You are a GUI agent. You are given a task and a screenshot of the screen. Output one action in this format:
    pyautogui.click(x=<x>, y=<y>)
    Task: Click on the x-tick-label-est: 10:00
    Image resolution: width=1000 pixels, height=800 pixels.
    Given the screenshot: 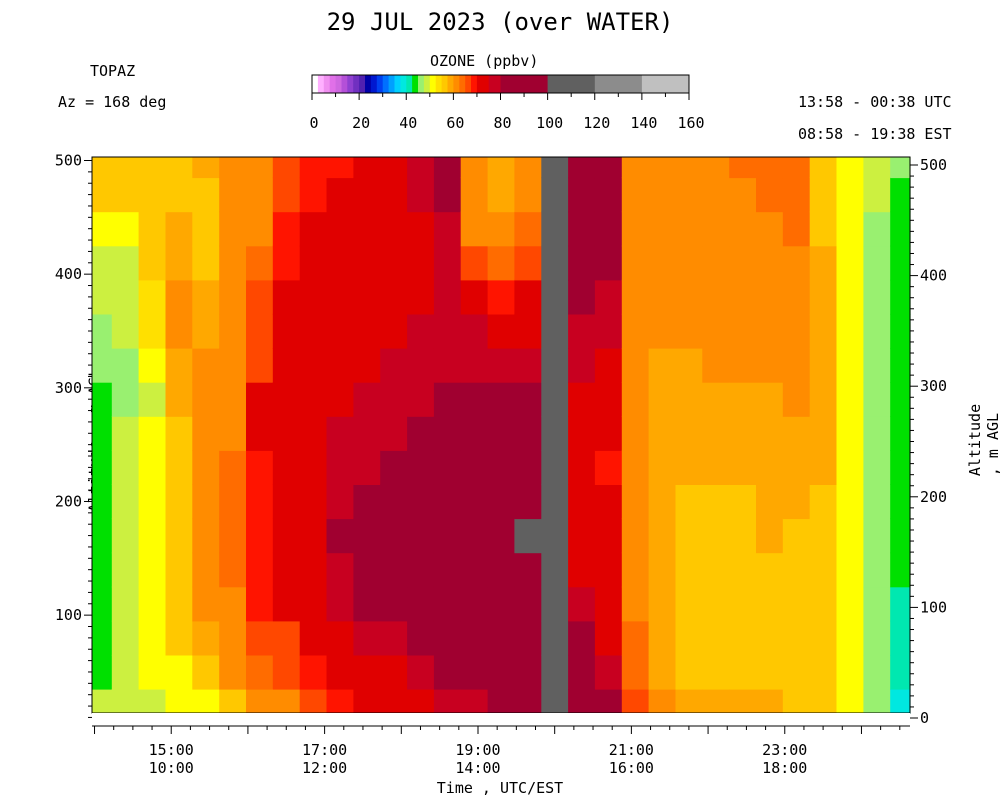 What is the action you would take?
    pyautogui.click(x=171, y=768)
    